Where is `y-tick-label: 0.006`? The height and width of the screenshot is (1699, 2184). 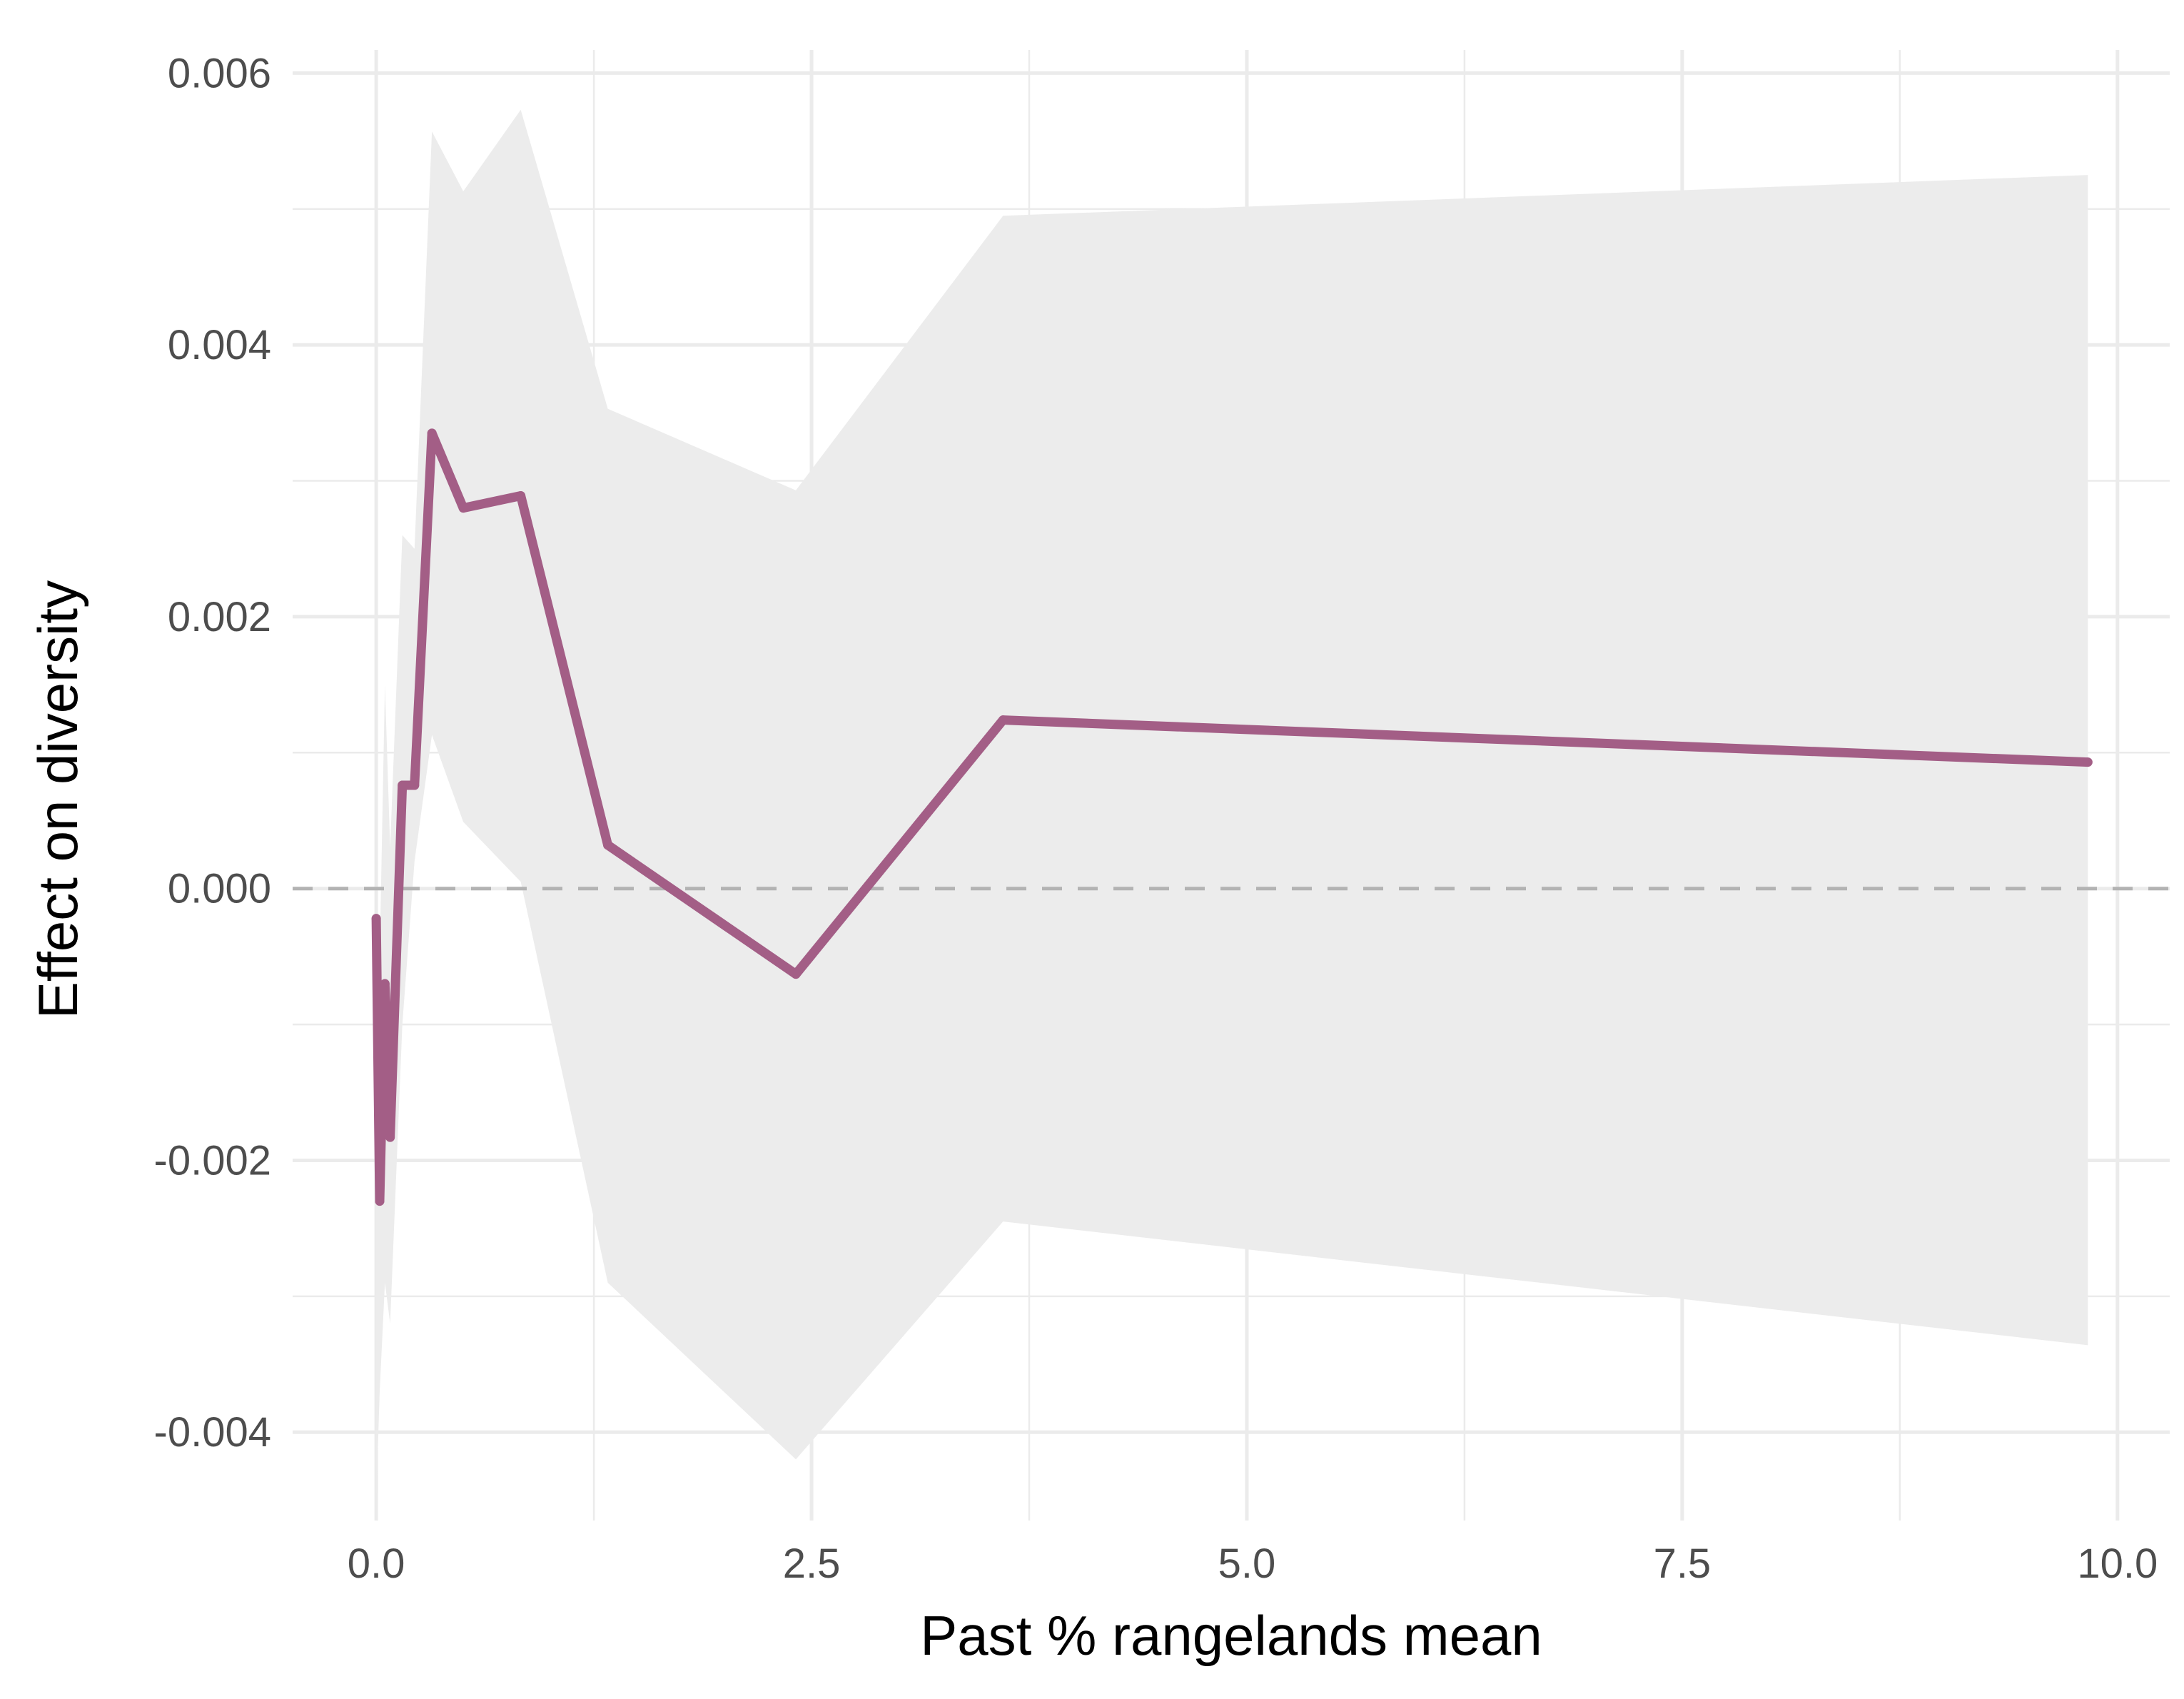
y-tick-label: 0.006 is located at coordinates (219, 73).